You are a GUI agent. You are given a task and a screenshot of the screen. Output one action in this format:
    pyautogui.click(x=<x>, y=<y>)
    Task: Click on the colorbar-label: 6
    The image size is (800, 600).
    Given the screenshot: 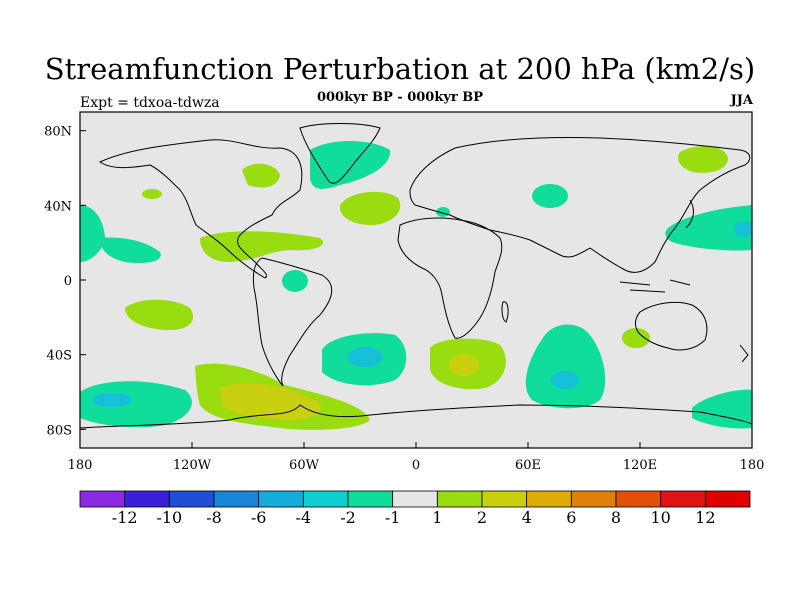 What is the action you would take?
    pyautogui.click(x=571, y=517)
    